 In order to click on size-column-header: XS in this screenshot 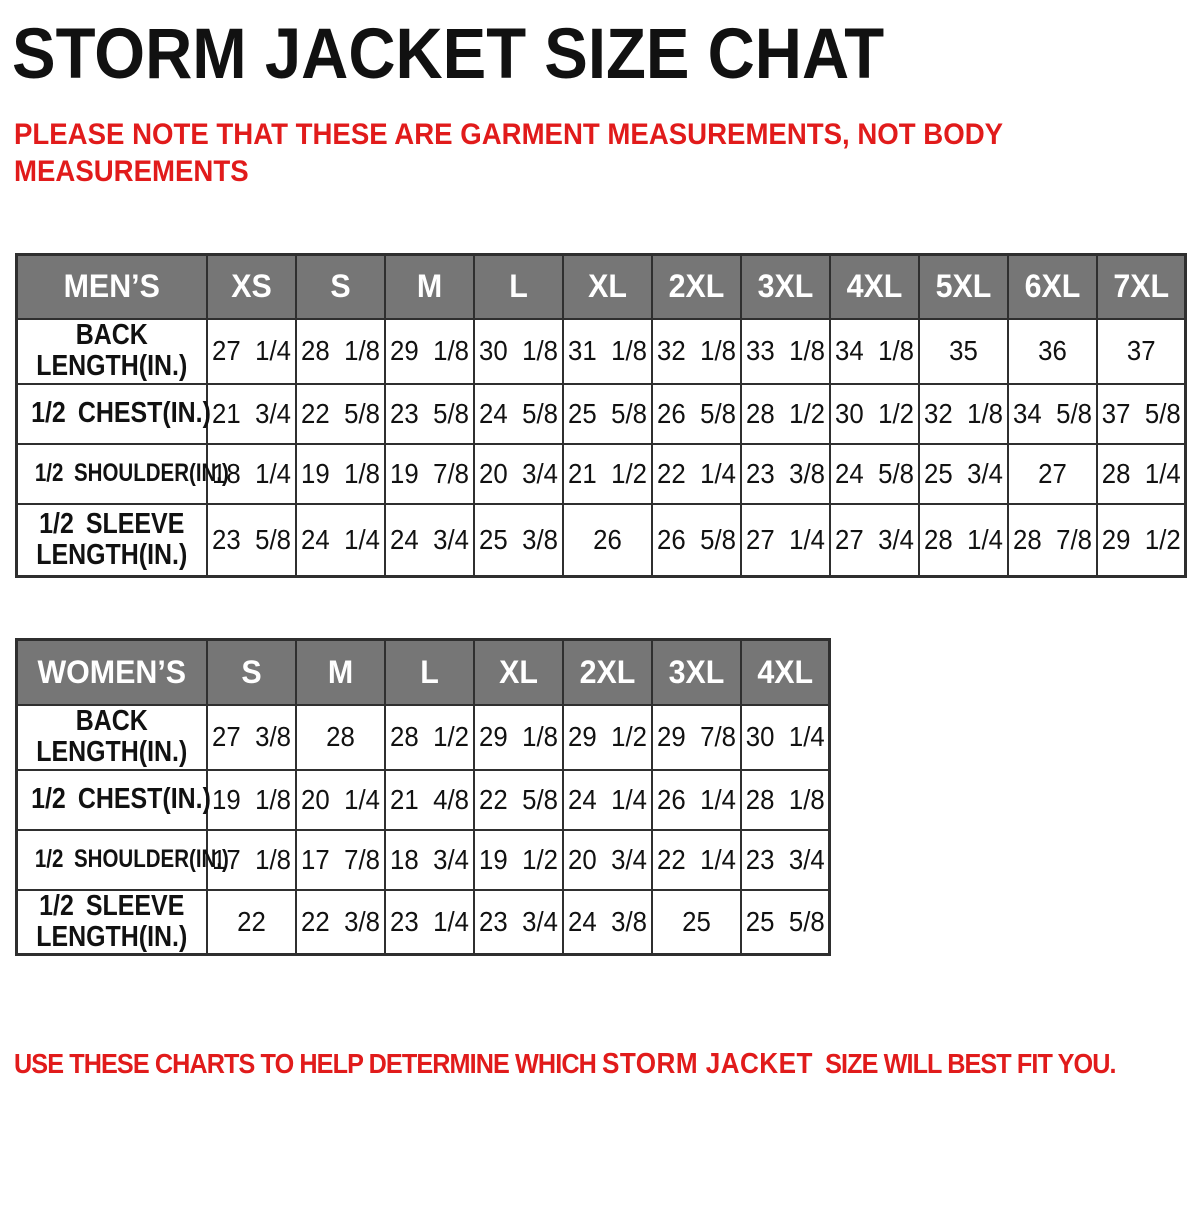, I will do `click(251, 287)`.